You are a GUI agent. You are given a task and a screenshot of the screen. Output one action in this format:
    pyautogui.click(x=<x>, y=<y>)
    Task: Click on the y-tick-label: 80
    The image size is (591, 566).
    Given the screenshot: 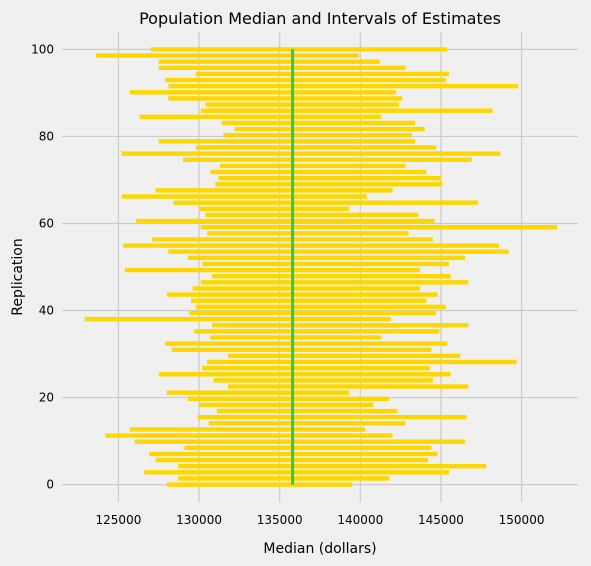 What is the action you would take?
    pyautogui.click(x=46, y=136)
    